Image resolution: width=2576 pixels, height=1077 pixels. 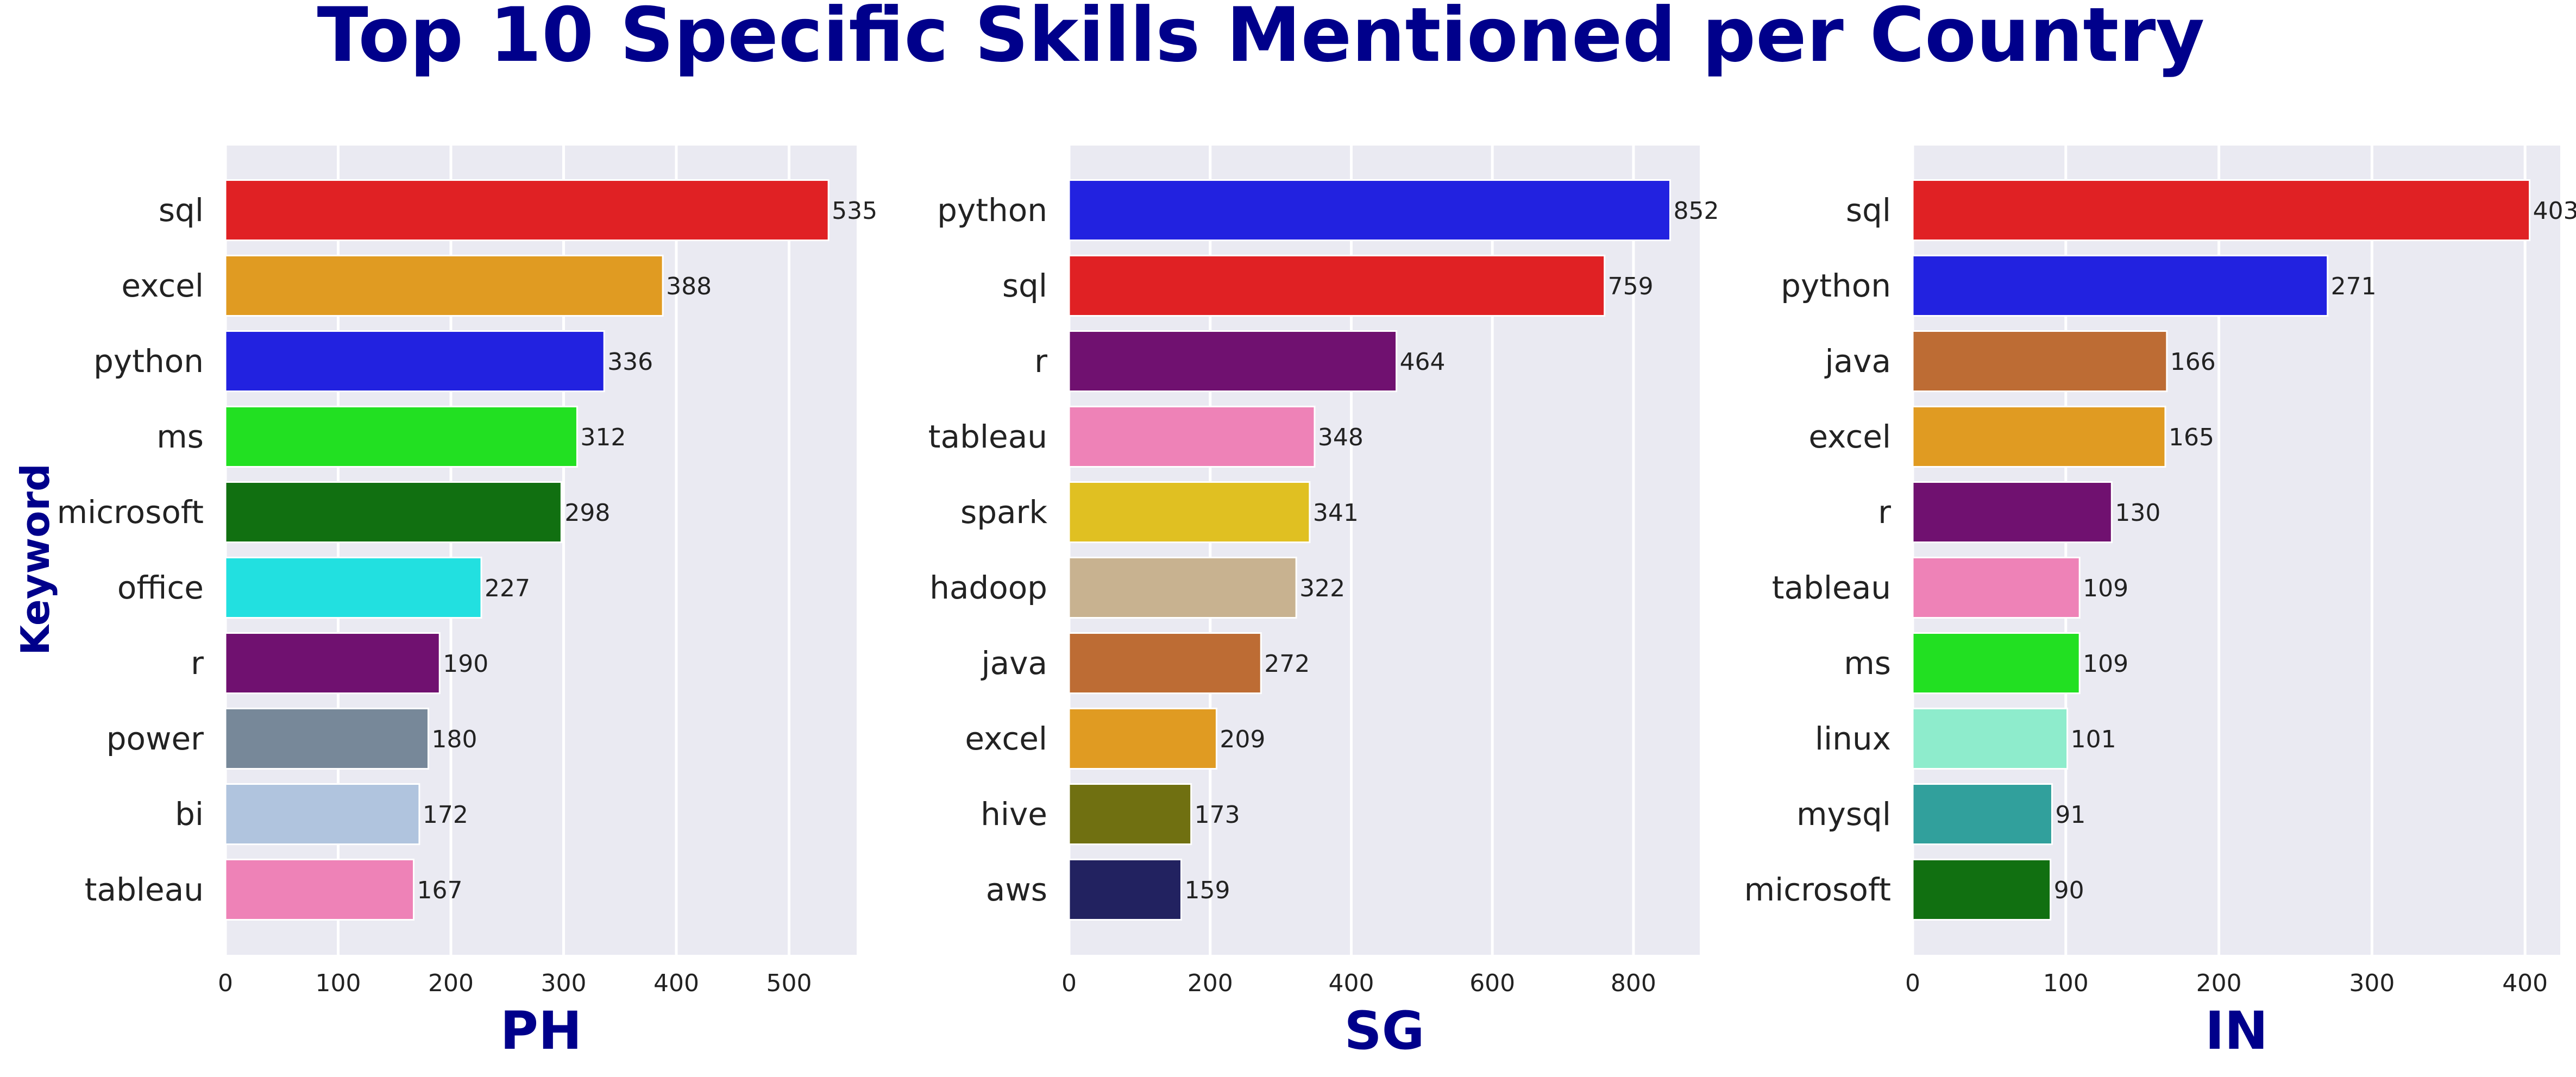 I want to click on value-label: 101, so click(x=2093, y=739).